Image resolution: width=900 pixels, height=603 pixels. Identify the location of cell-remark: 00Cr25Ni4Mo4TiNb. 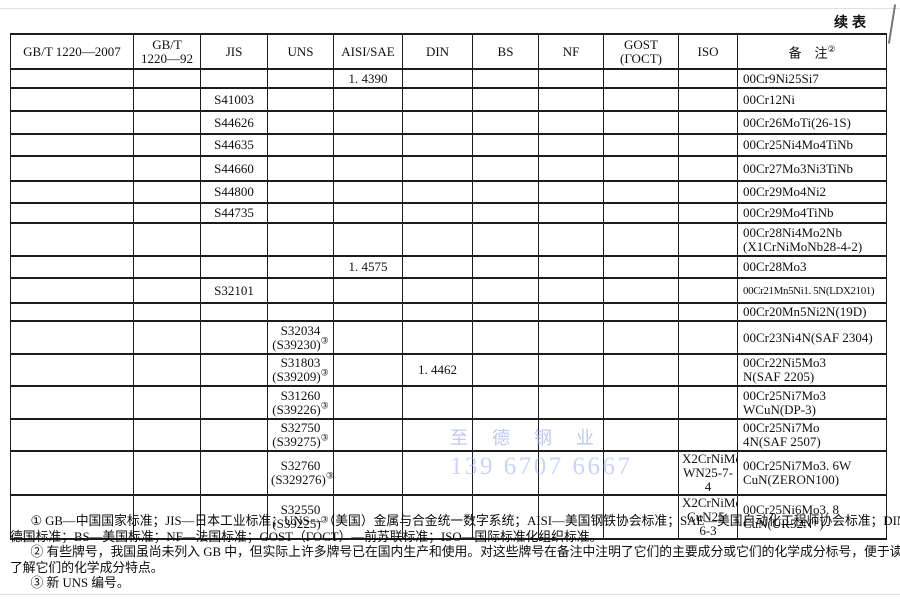
(812, 145).